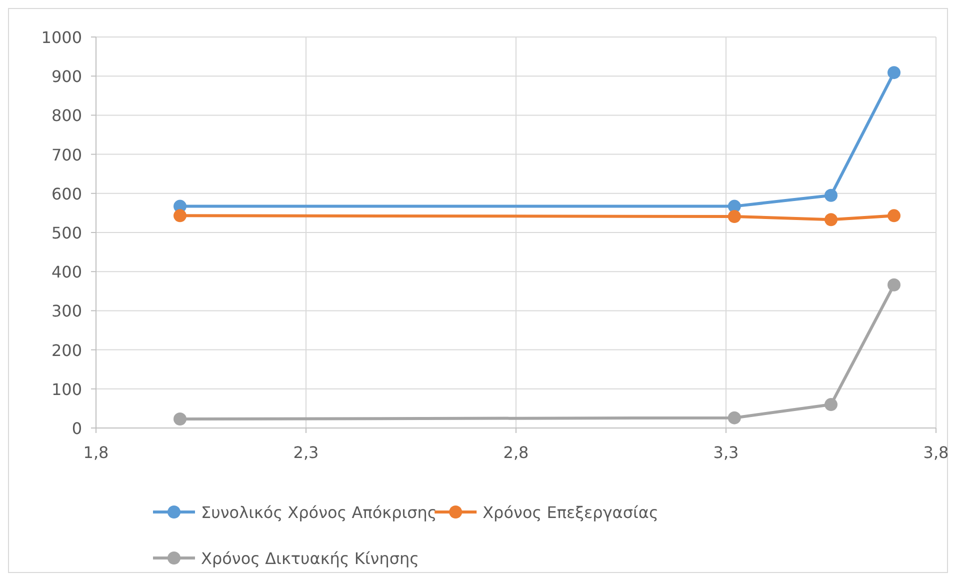 Image resolution: width=956 pixels, height=581 pixels. Describe the element at coordinates (66, 389) in the screenshot. I see `y-tick-label: 100` at that location.